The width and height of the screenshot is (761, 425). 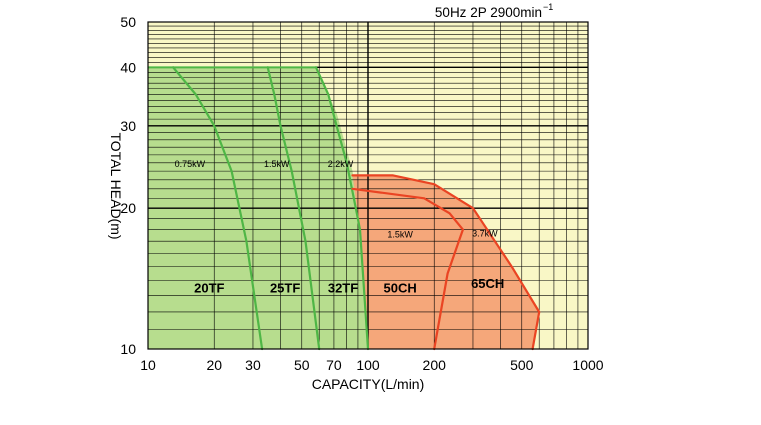 What do you see at coordinates (368, 365) in the screenshot?
I see `x-tick-label: 100` at bounding box center [368, 365].